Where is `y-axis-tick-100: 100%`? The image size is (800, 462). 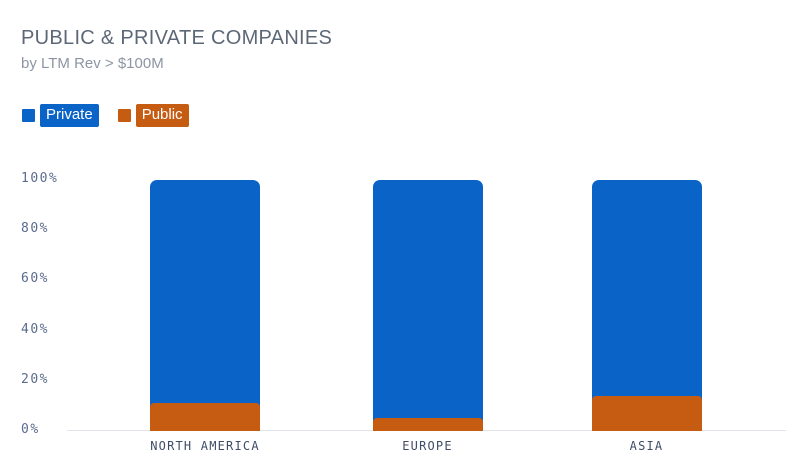
y-axis-tick-100: 100% is located at coordinates (40, 178).